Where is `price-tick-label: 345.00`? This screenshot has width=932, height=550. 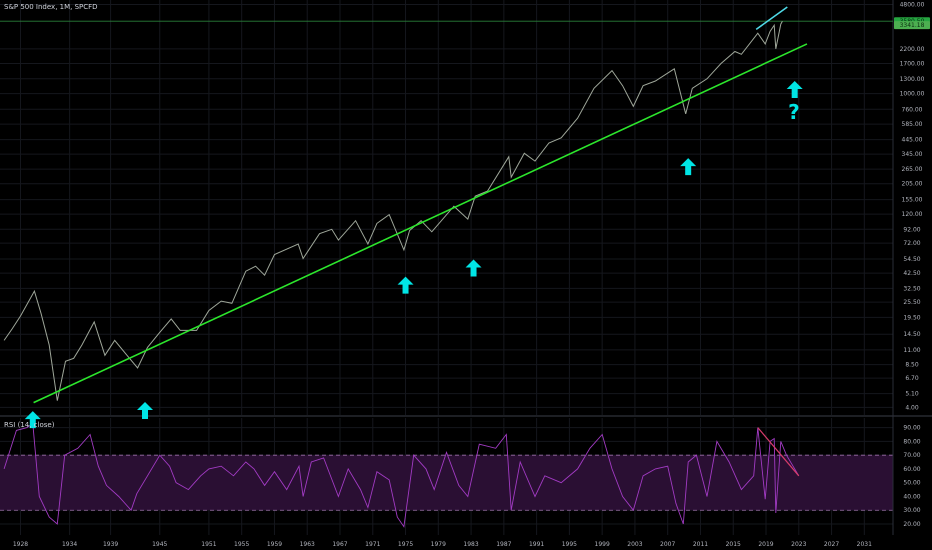 price-tick-label: 345.00 is located at coordinates (912, 154).